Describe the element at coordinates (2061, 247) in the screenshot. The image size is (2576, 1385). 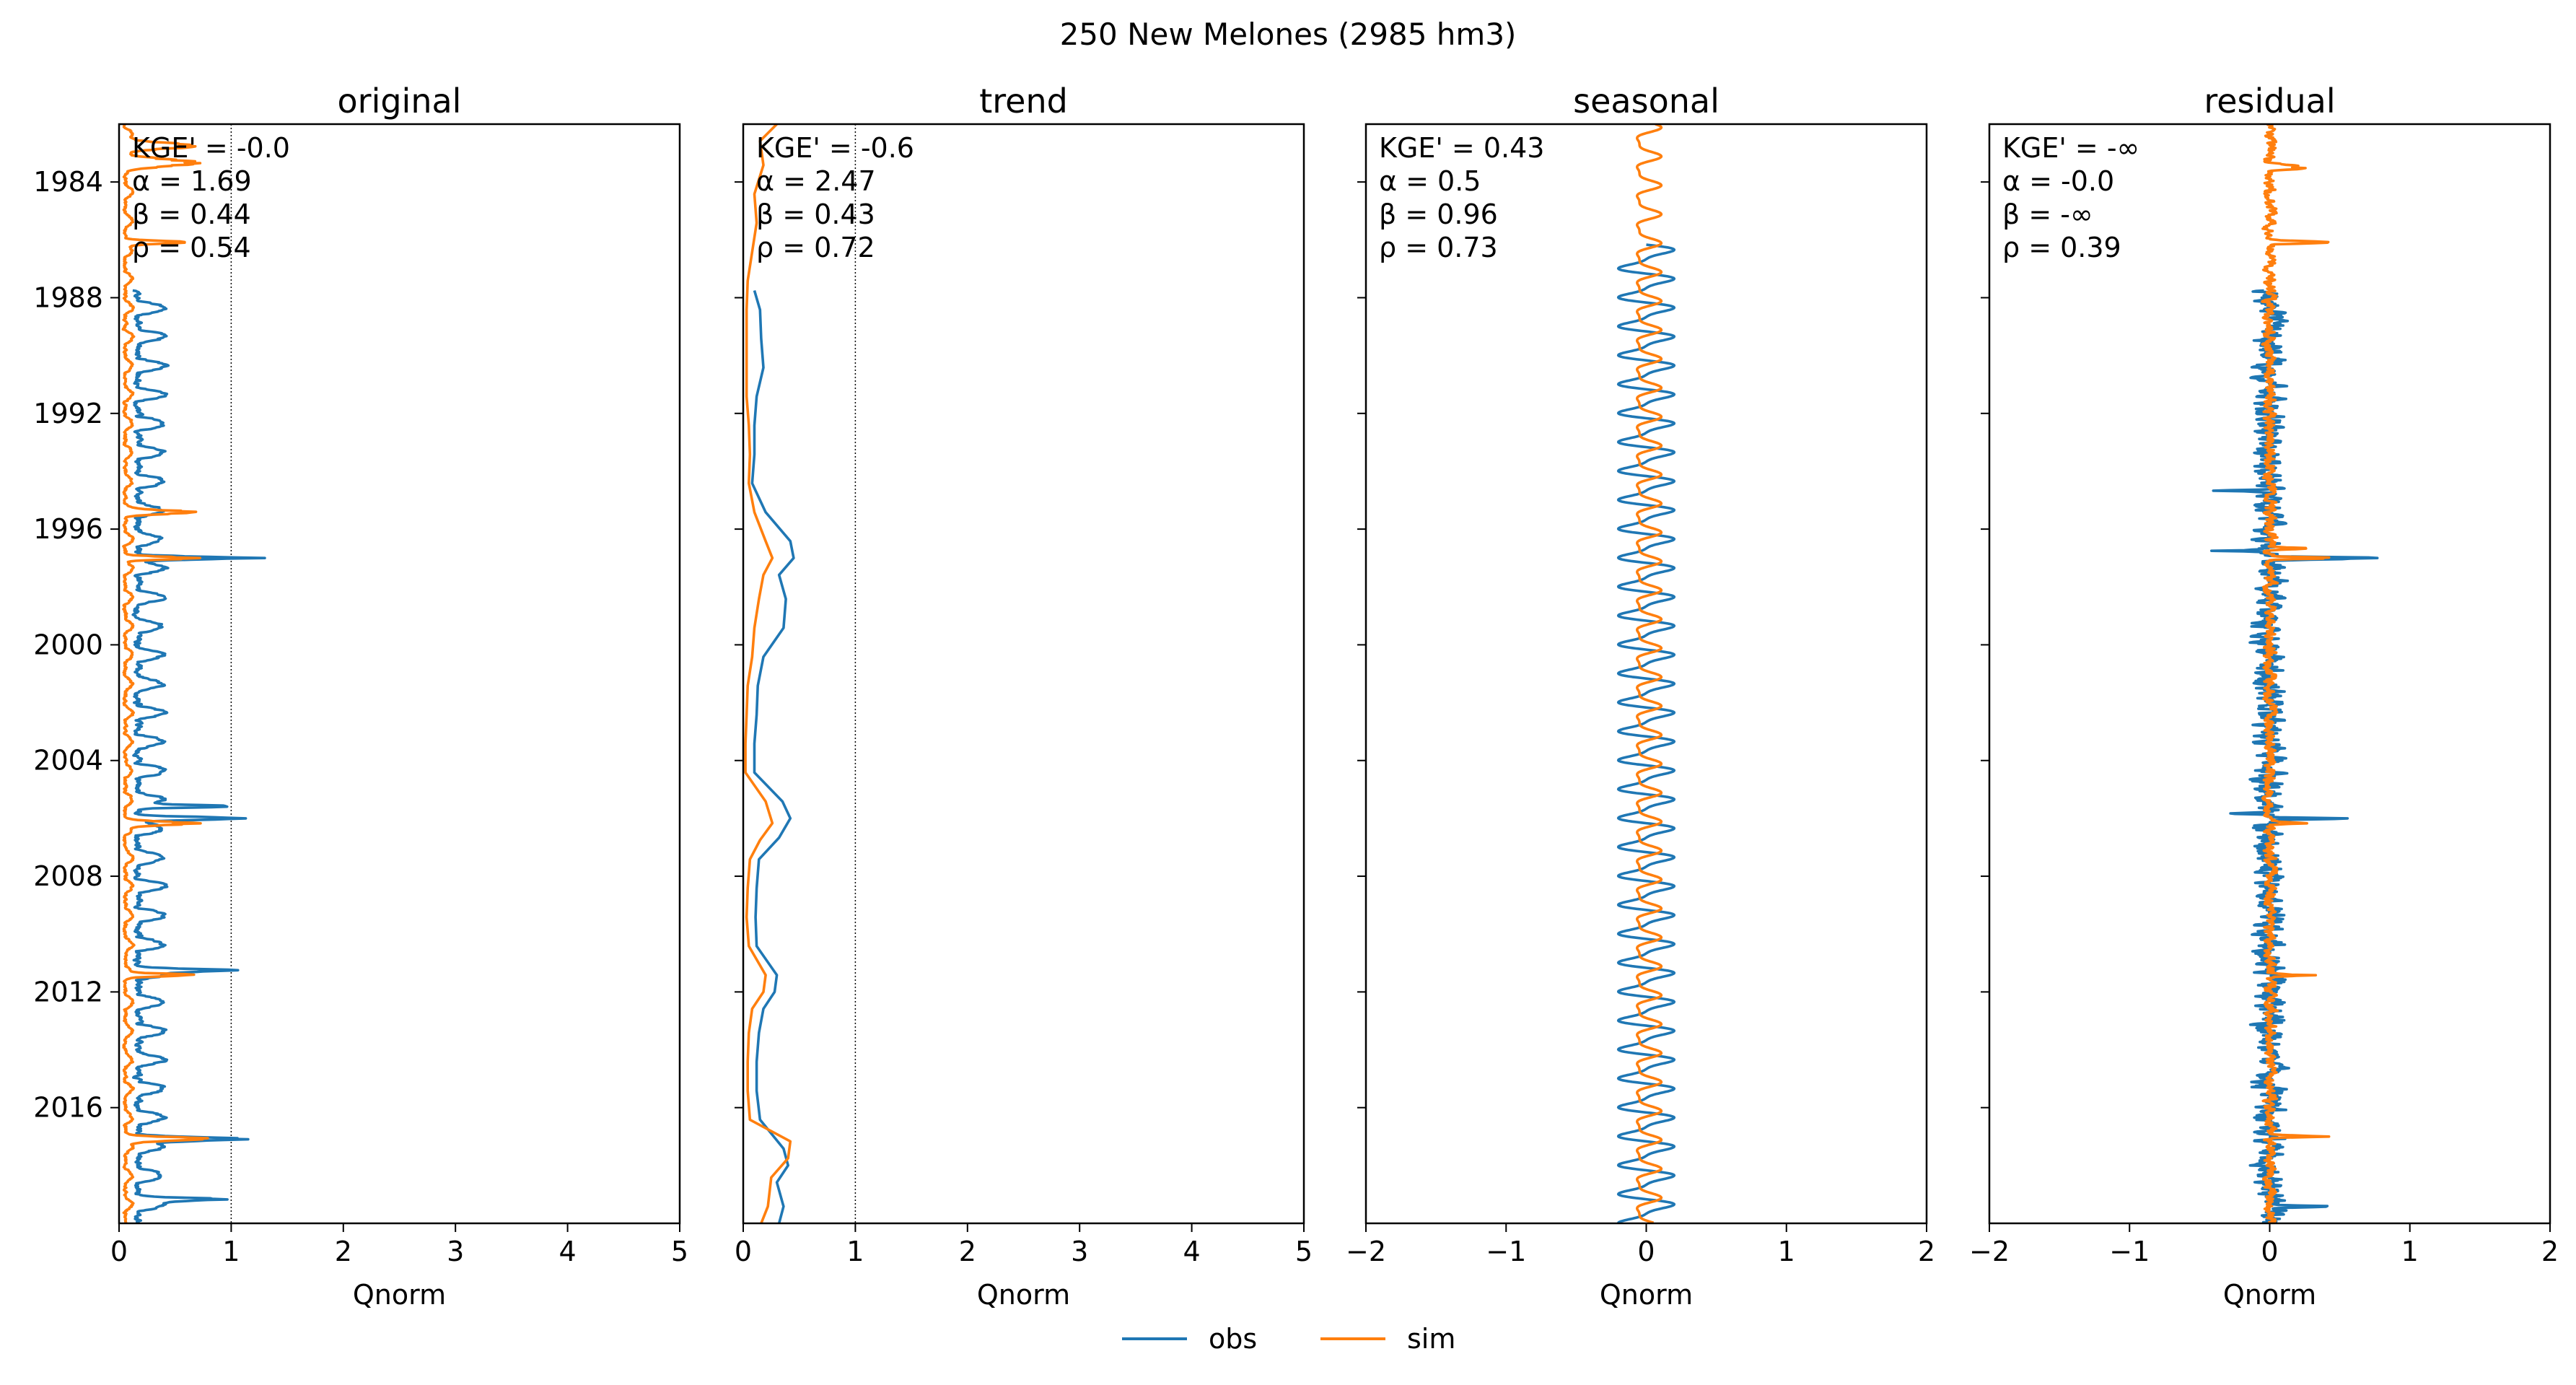
I see `stat-annotation: ρ = 0.39` at that location.